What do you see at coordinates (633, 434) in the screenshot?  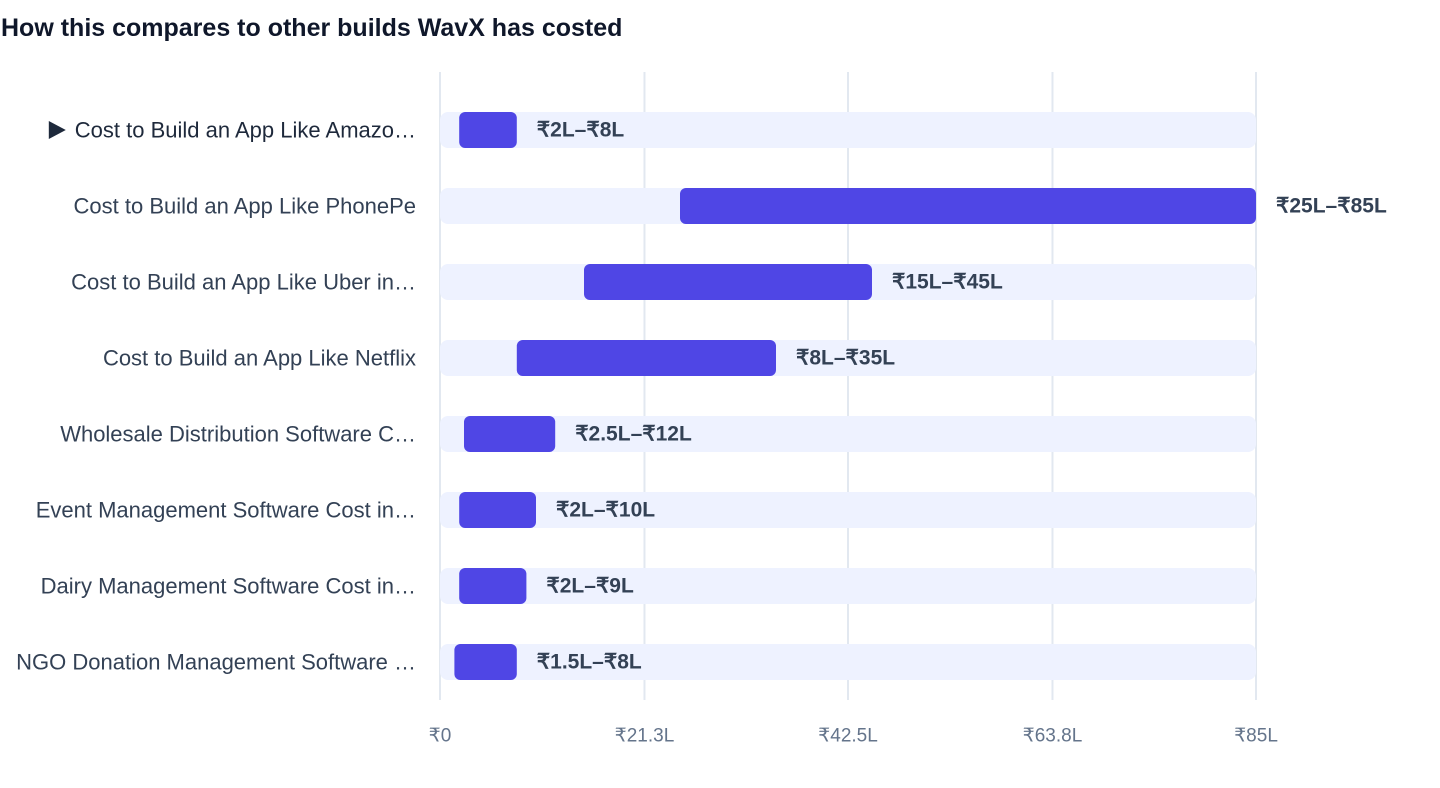 I see `range-value-label: ₹2.5L–₹12L` at bounding box center [633, 434].